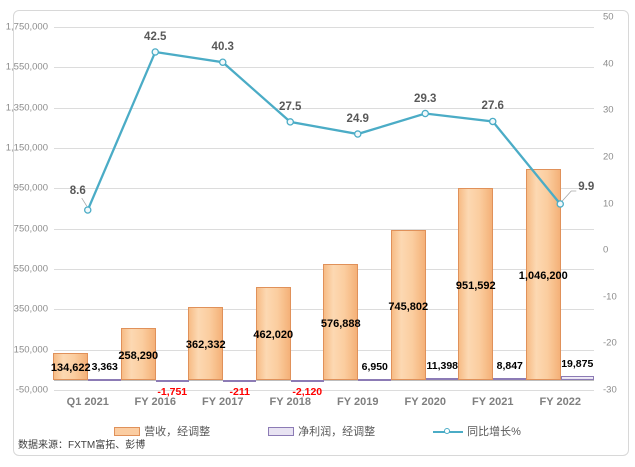 Image resolution: width=635 pixels, height=467 pixels. I want to click on revenue-bar-label: 576,888, so click(340, 323).